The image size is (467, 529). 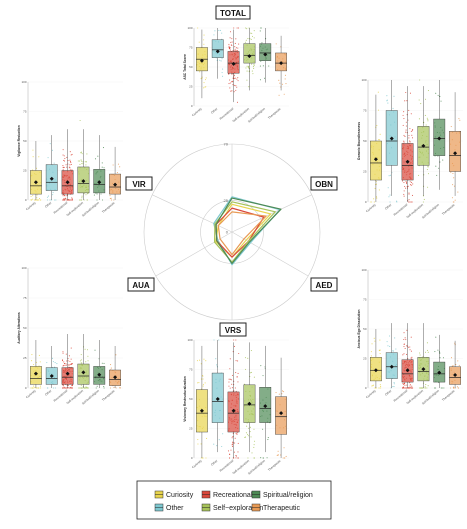 What do you see at coordinates (25, 141) in the screenshot?
I see `panel-y-tick-label: 50` at bounding box center [25, 141].